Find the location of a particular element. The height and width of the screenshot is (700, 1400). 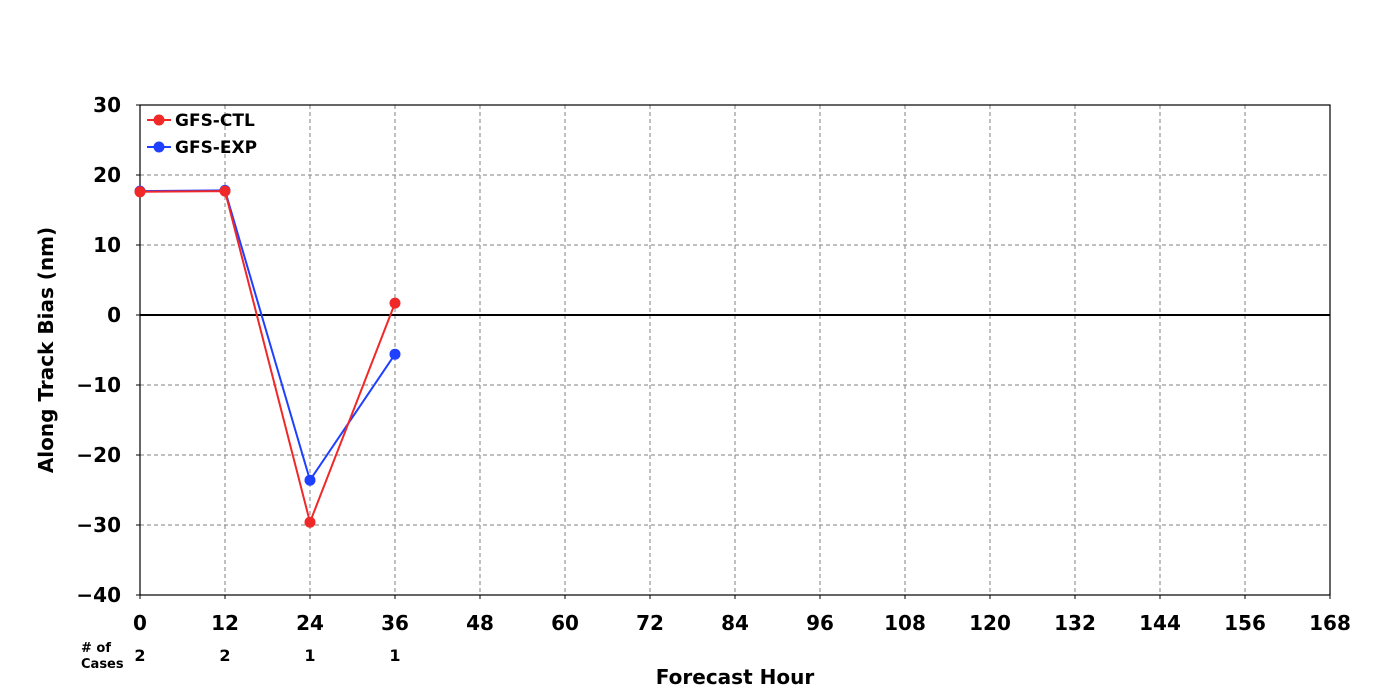

legend: GFS-CTL GFS-EXP is located at coordinates (202, 134).